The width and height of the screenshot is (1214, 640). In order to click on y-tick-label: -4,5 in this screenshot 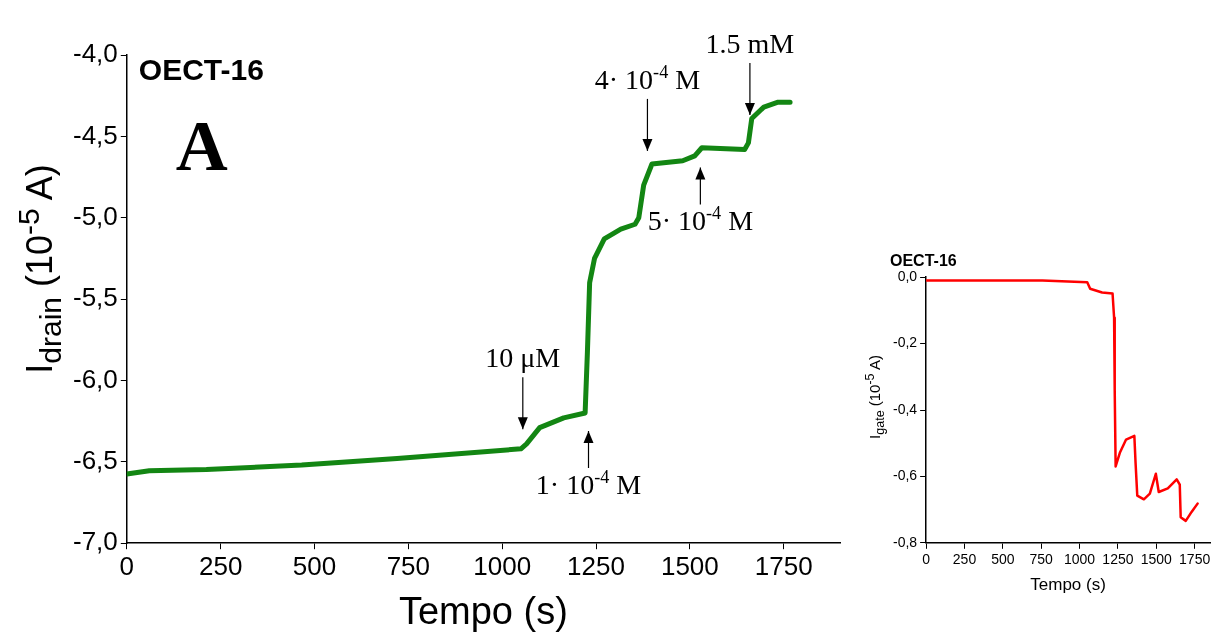, I will do `click(95, 134)`.